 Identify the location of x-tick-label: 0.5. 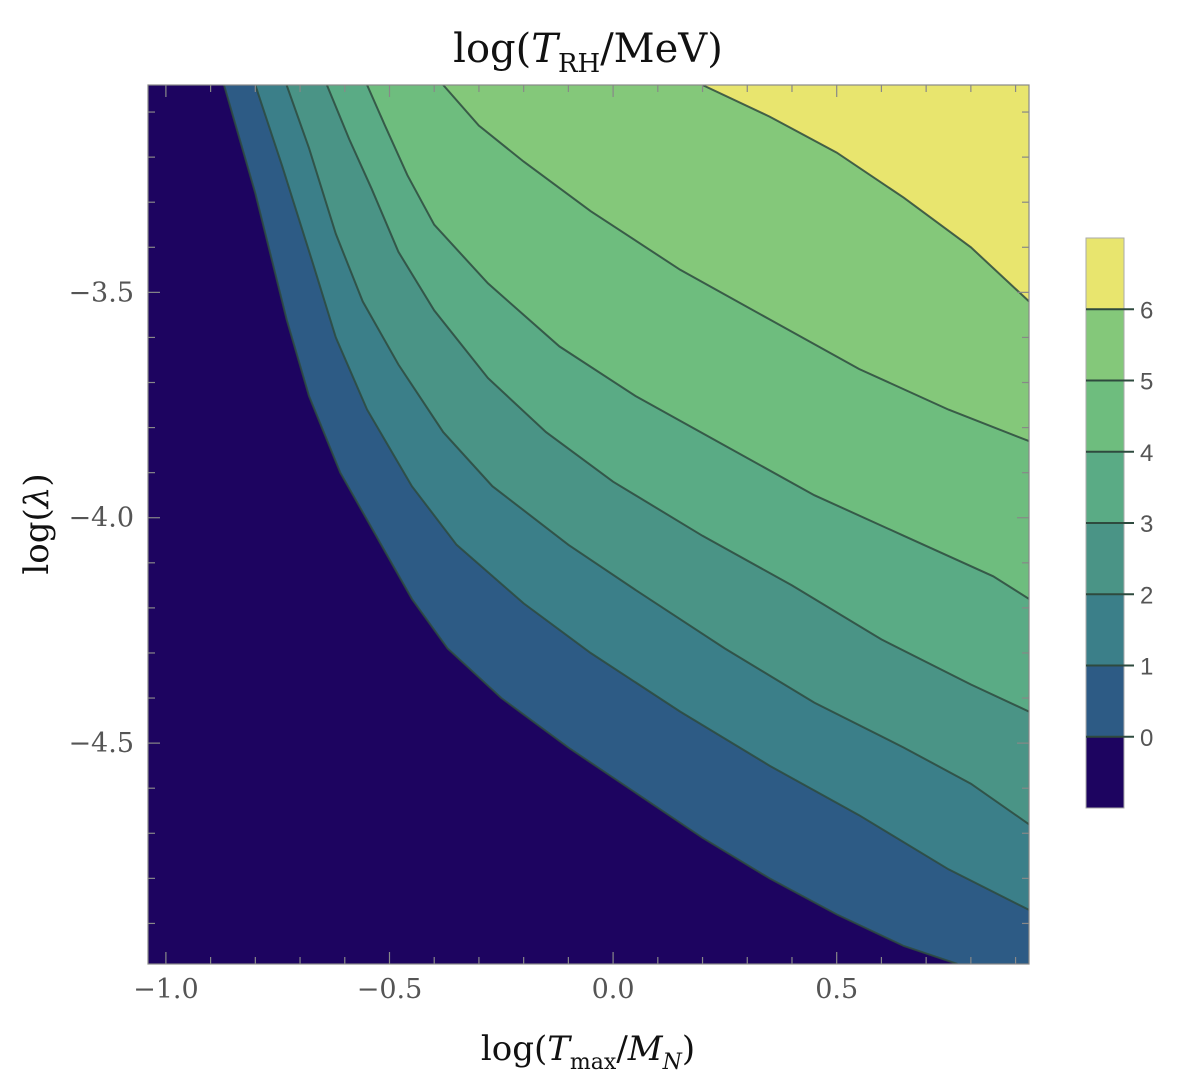
(836, 989).